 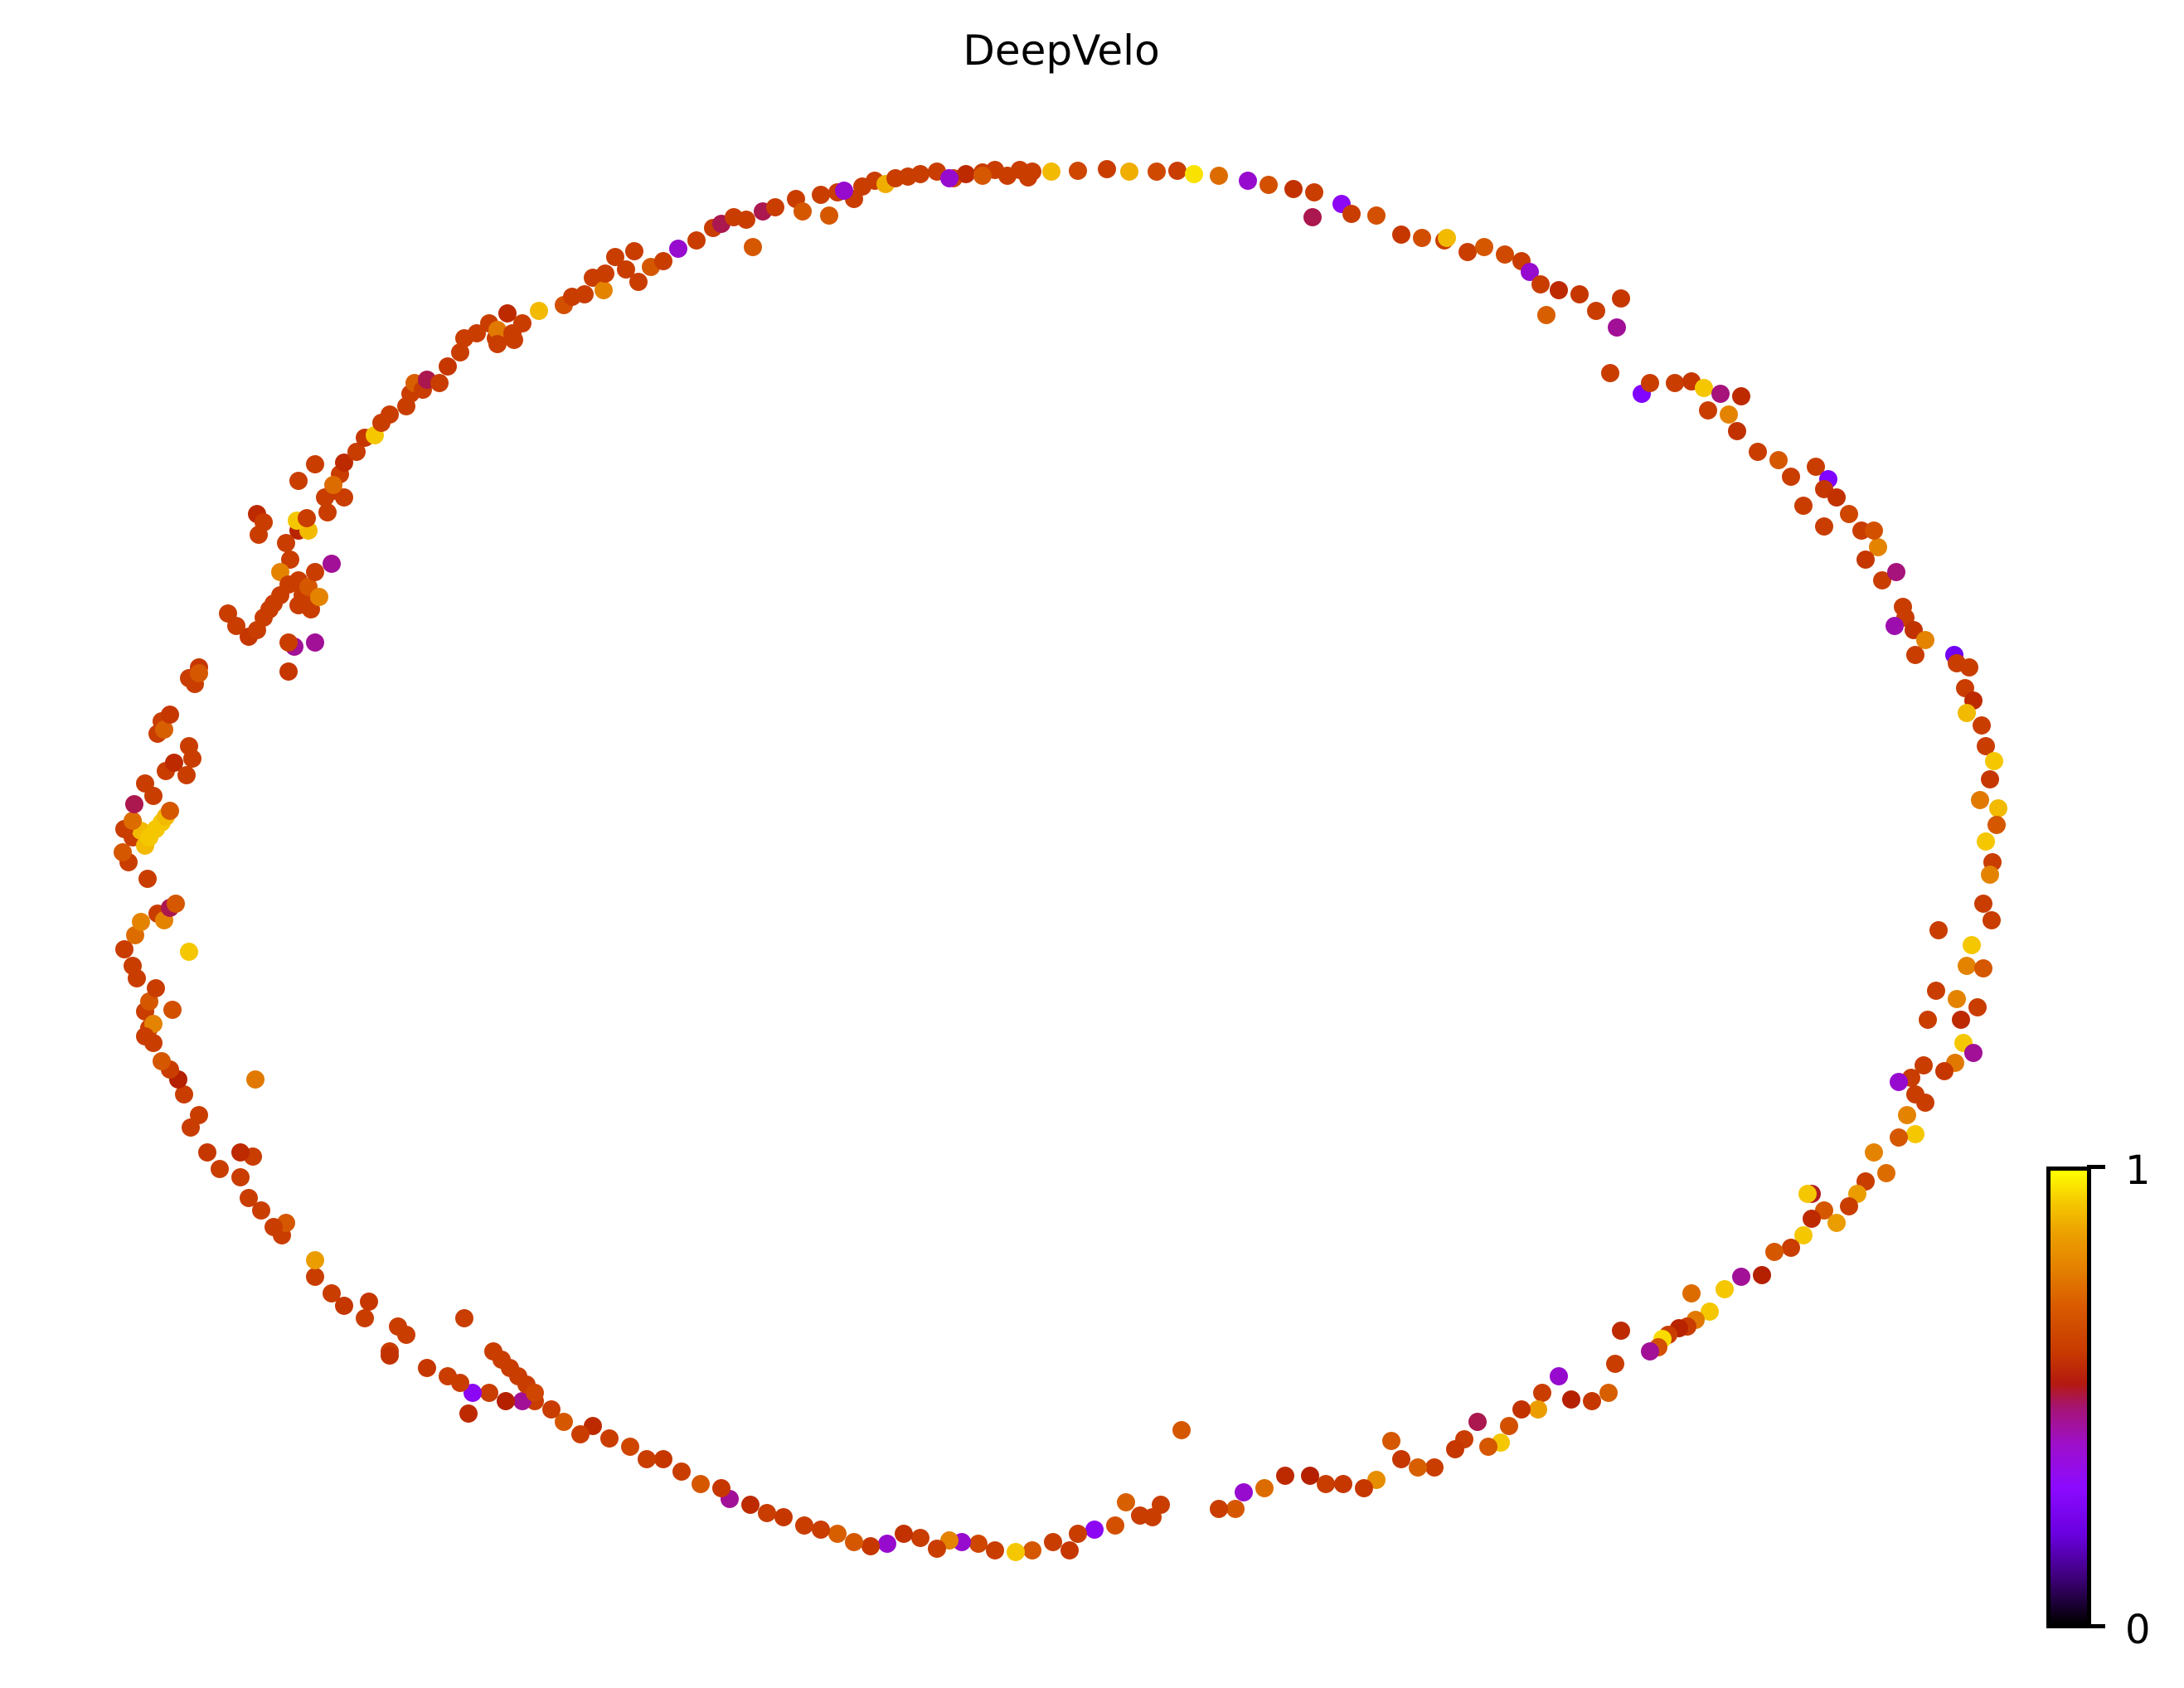 What do you see at coordinates (1061, 51) in the screenshot?
I see `chart-title: DeepVelo` at bounding box center [1061, 51].